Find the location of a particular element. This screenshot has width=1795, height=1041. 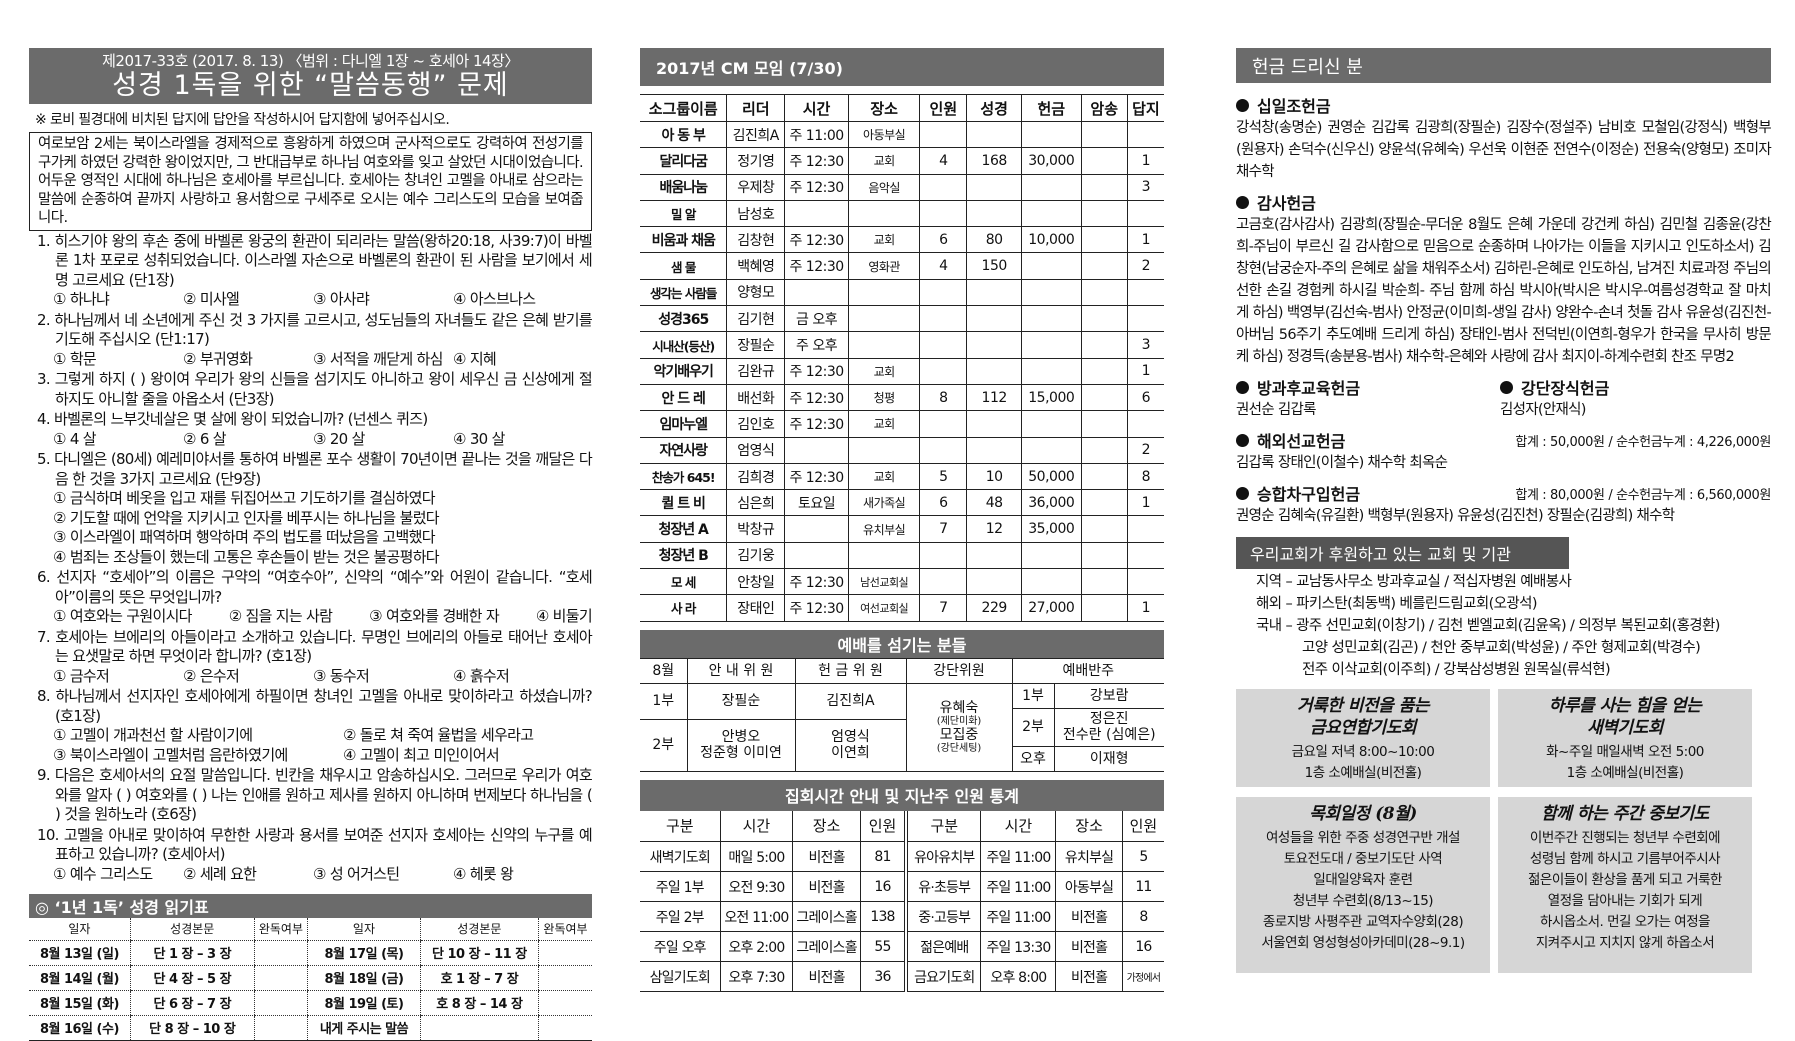

cm-cell: 우제창 is located at coordinates (756, 187).